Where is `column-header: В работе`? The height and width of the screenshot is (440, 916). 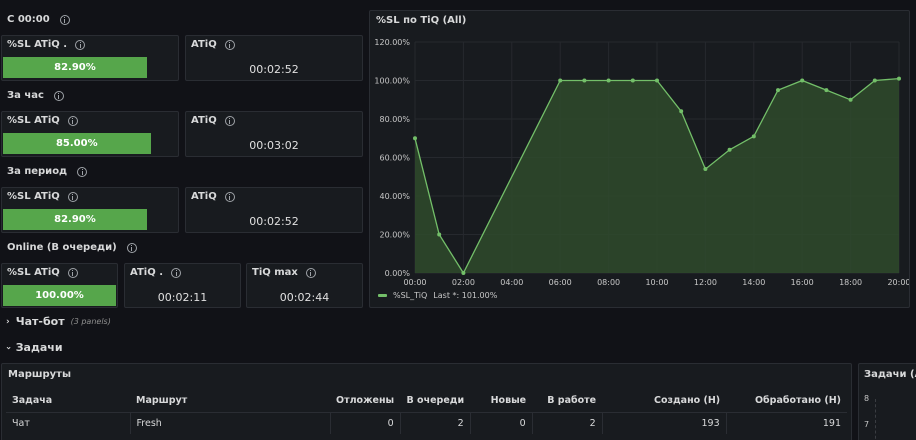
column-header: В работе is located at coordinates (567, 401).